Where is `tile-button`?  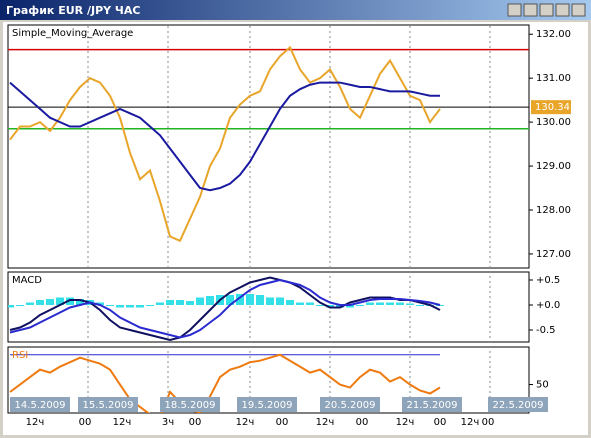 tile-button is located at coordinates (530, 10).